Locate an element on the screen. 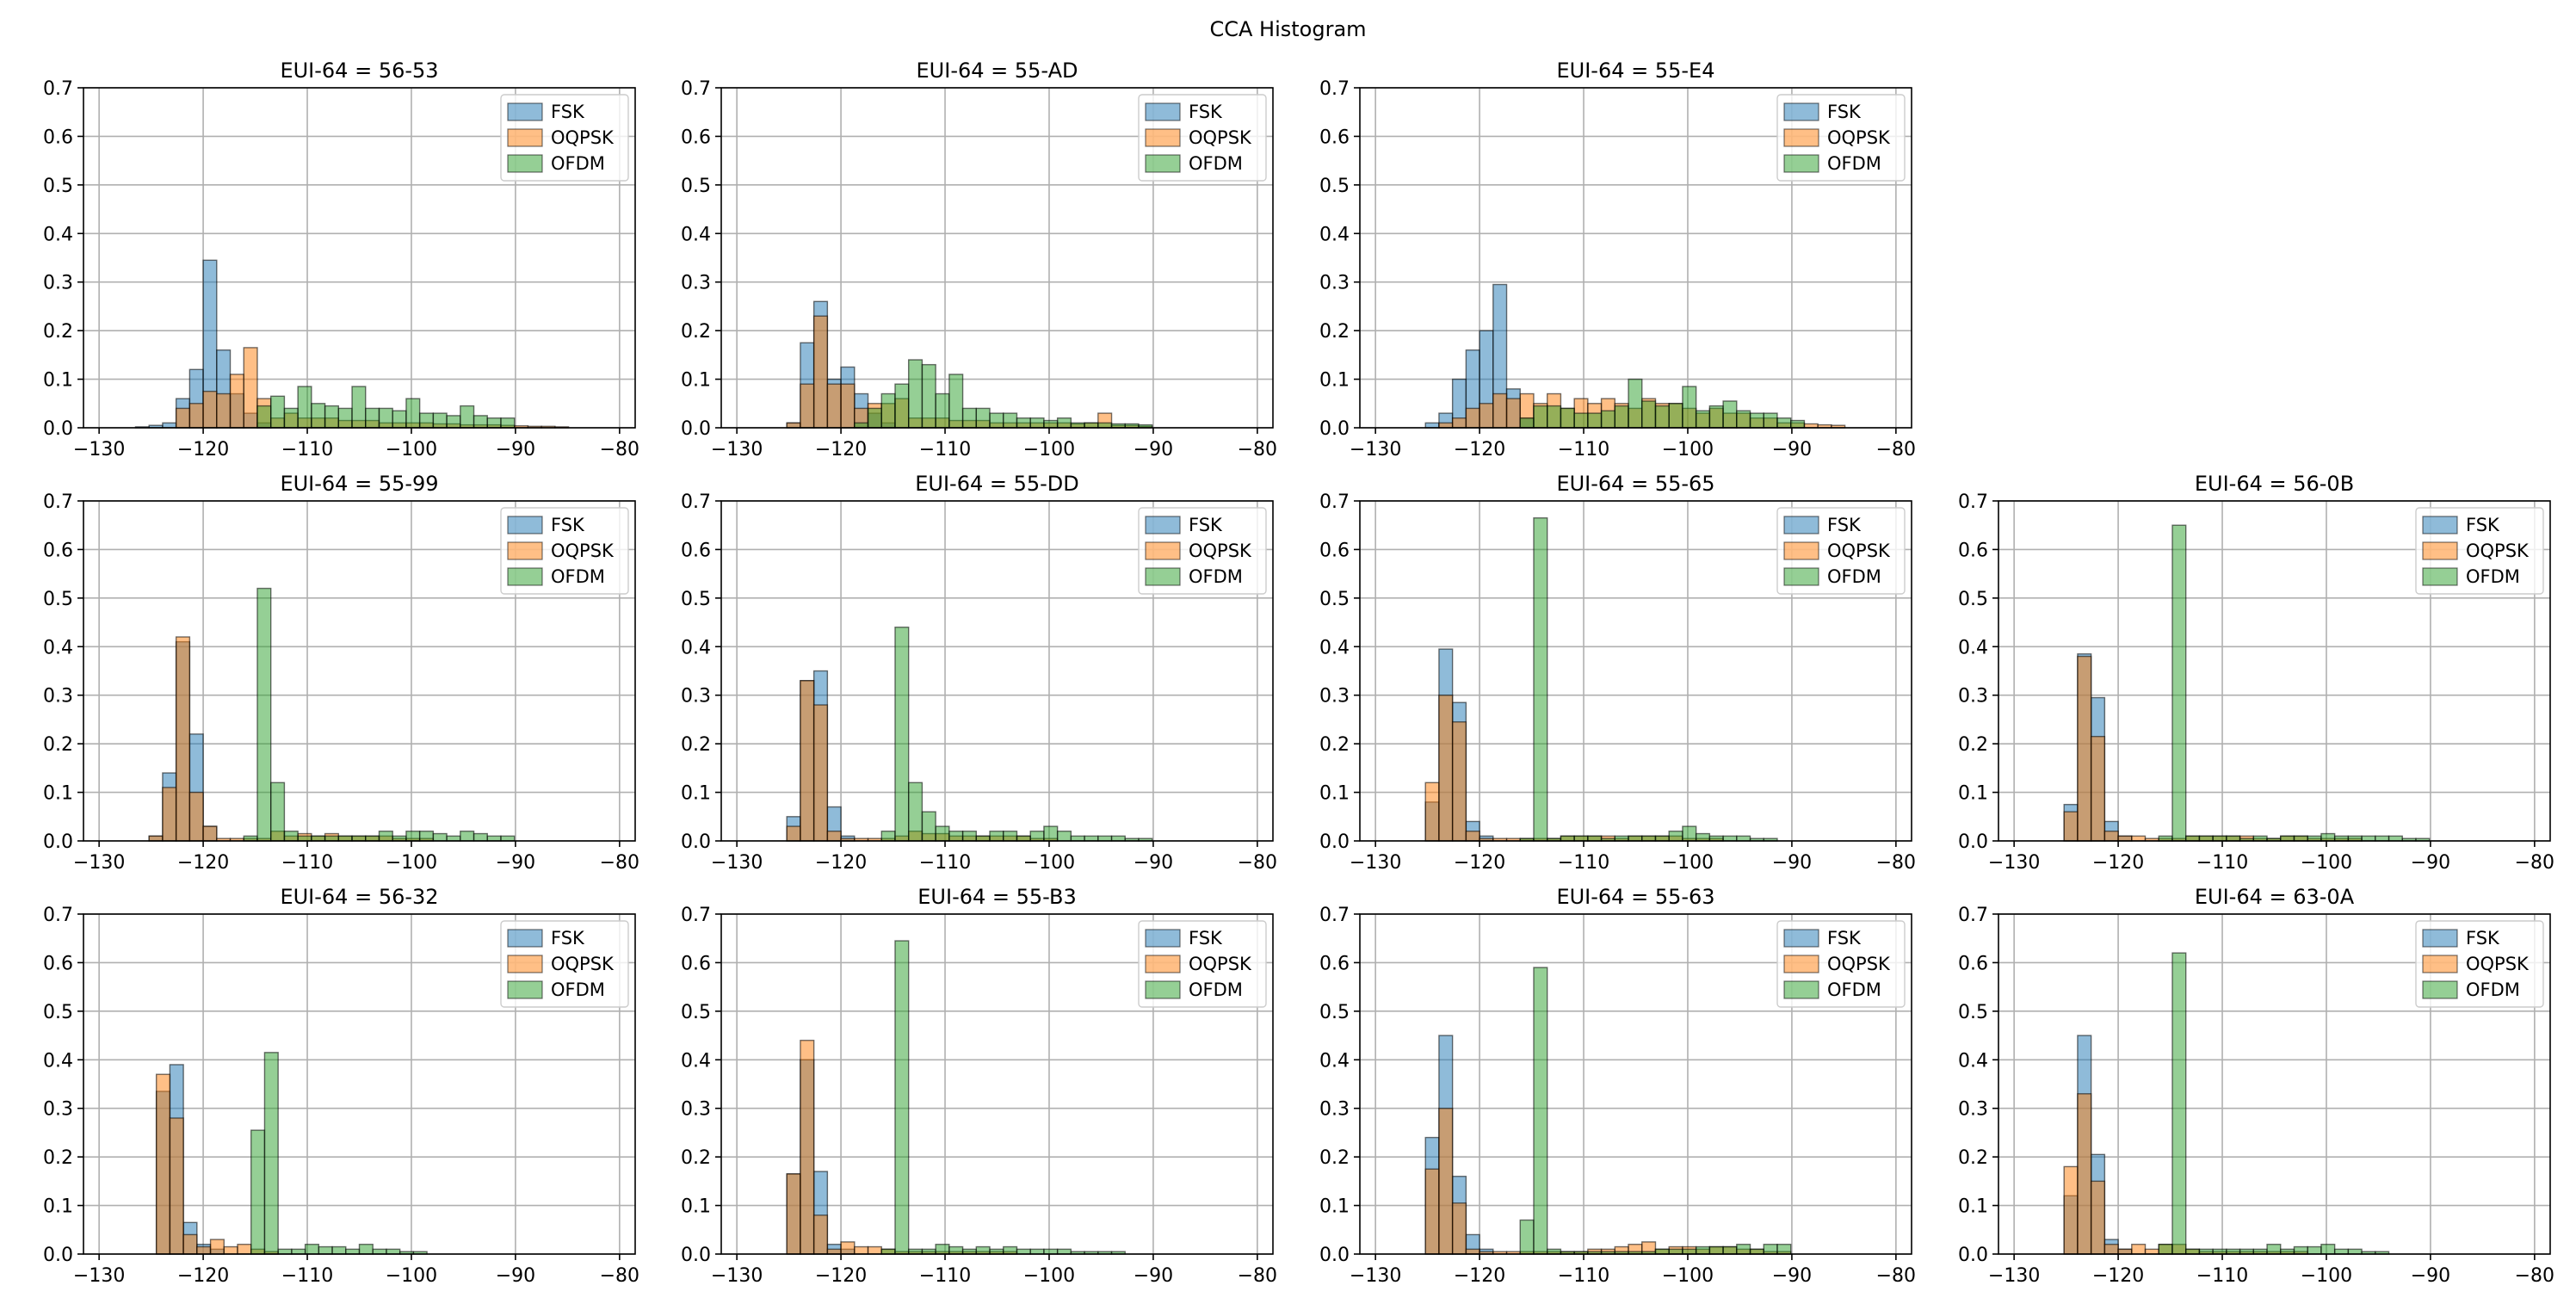 This screenshot has width=2576, height=1310. legend-swatch-oqpsk is located at coordinates (1801, 550).